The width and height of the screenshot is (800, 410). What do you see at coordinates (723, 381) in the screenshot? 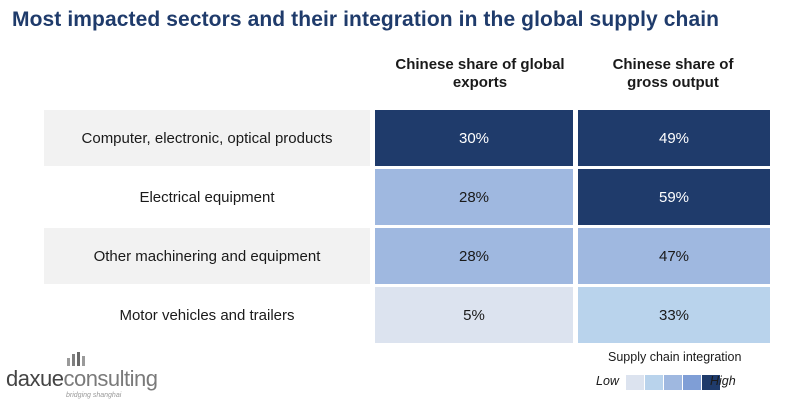
I see `legend-high-label: High` at bounding box center [723, 381].